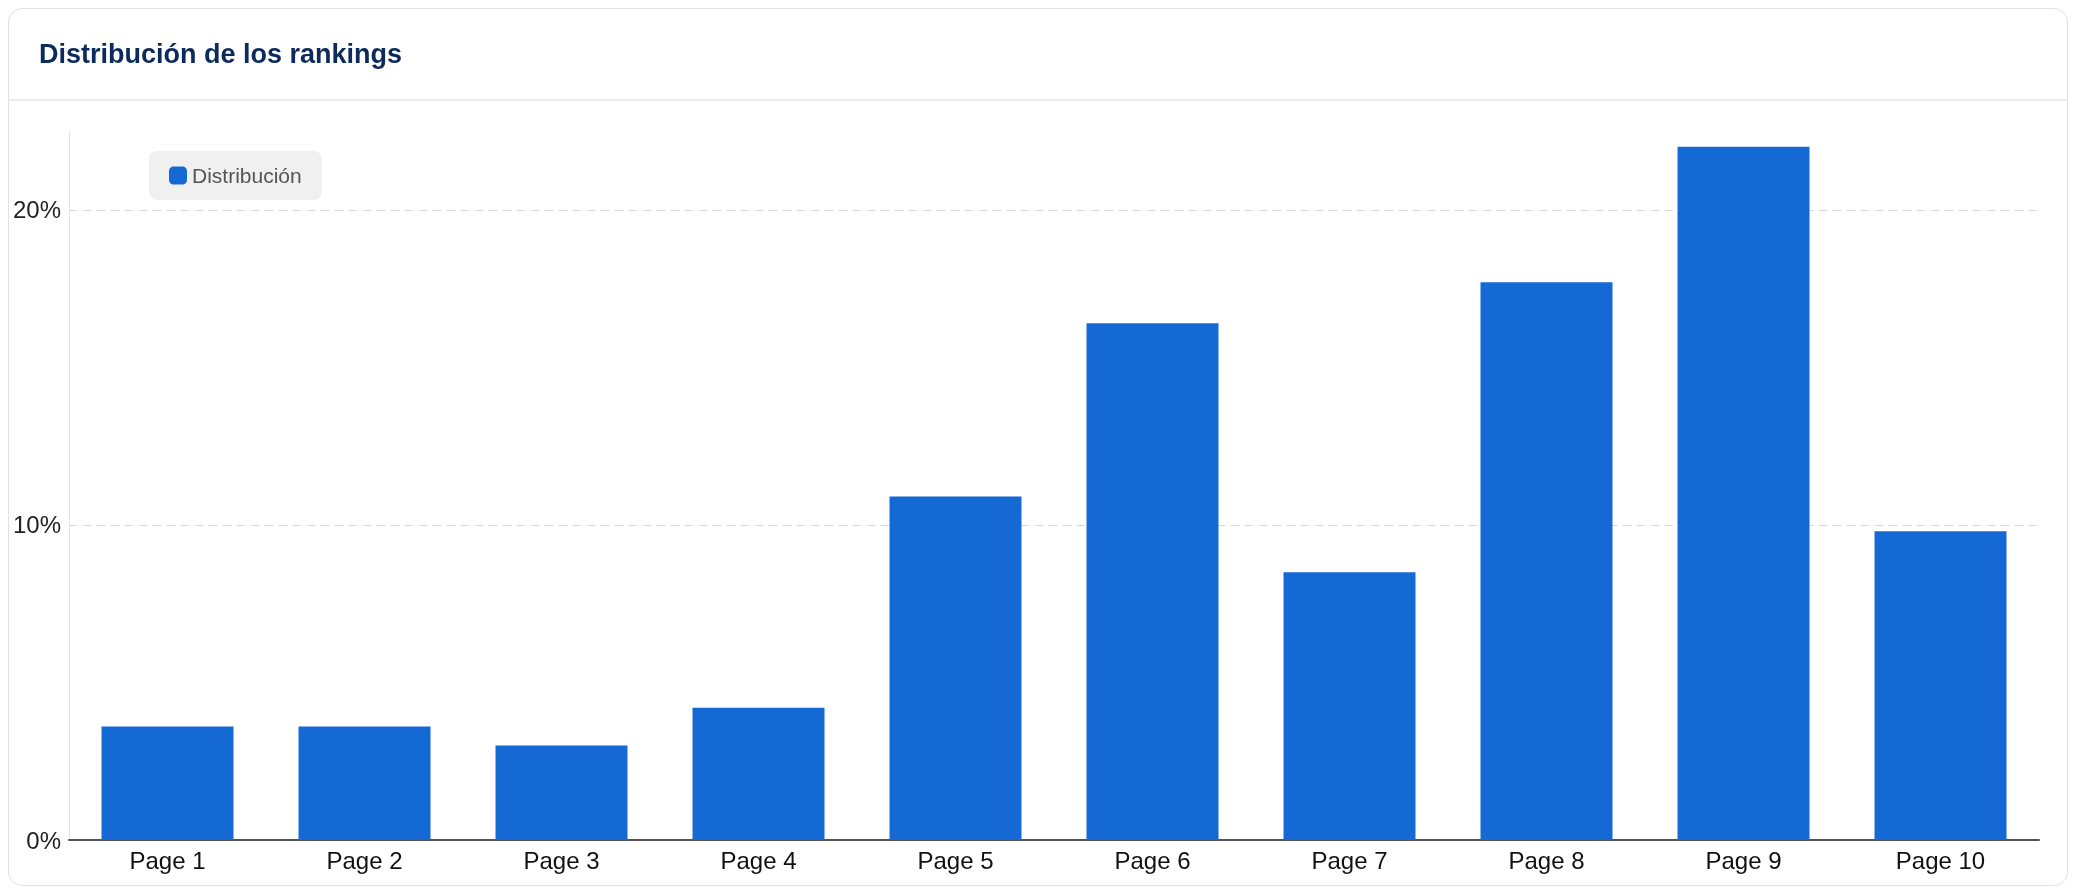 Image resolution: width=2078 pixels, height=896 pixels. What do you see at coordinates (561, 860) in the screenshot?
I see `x-tick-label: Page 3` at bounding box center [561, 860].